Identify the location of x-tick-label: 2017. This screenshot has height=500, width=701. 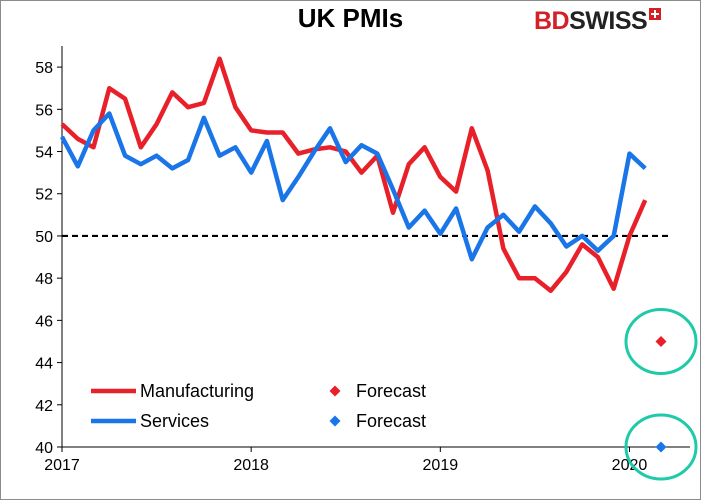
(62, 465).